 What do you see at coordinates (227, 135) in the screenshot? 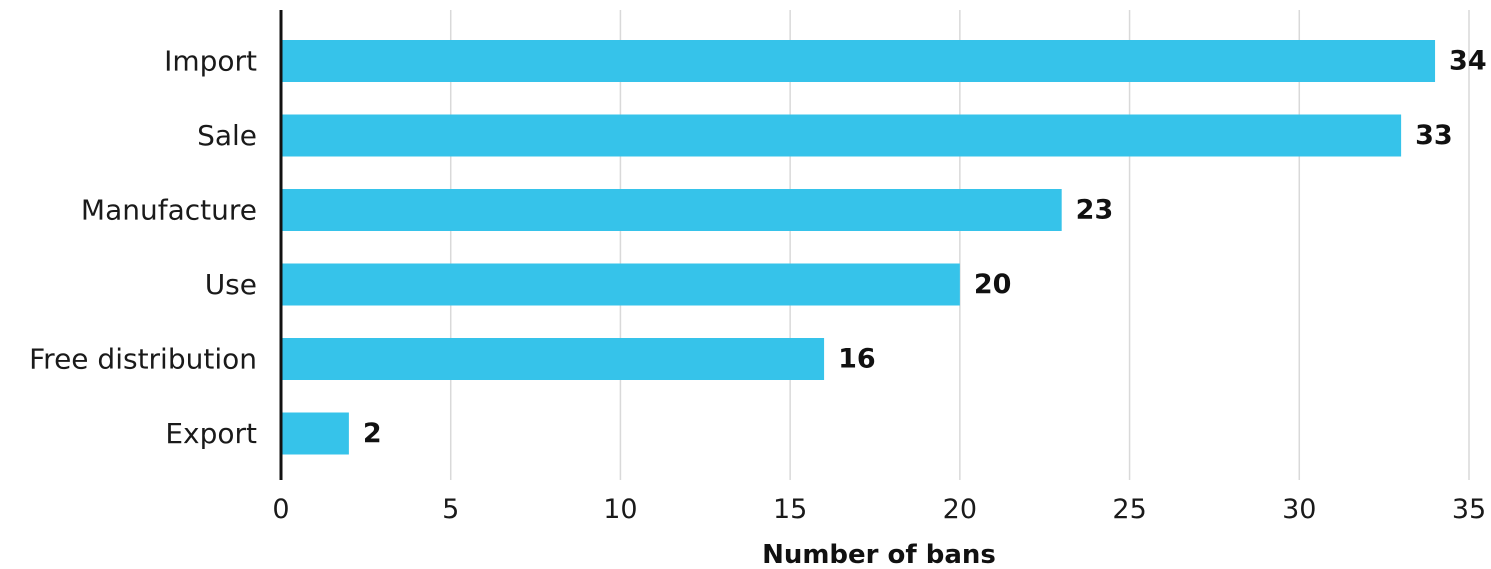
I see `category-label: Sale` at bounding box center [227, 135].